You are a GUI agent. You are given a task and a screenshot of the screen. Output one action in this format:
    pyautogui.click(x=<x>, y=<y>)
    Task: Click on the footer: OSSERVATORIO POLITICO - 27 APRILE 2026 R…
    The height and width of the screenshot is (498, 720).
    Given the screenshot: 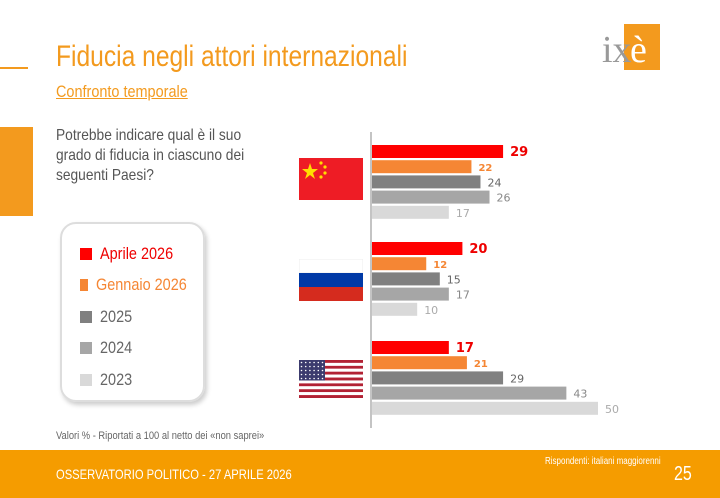 What is the action you would take?
    pyautogui.click(x=360, y=474)
    